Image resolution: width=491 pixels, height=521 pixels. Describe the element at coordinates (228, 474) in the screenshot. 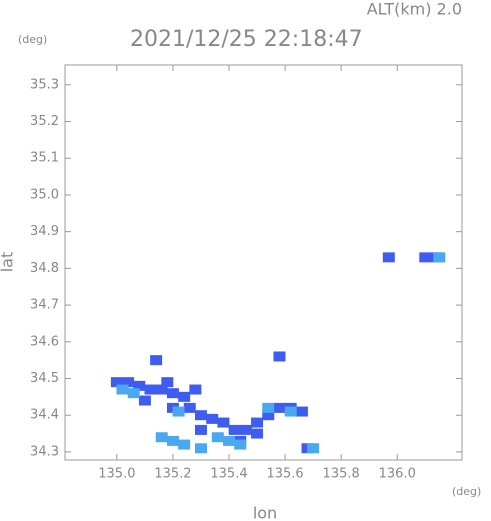

I see `x-tick-label: 135.4` at that location.